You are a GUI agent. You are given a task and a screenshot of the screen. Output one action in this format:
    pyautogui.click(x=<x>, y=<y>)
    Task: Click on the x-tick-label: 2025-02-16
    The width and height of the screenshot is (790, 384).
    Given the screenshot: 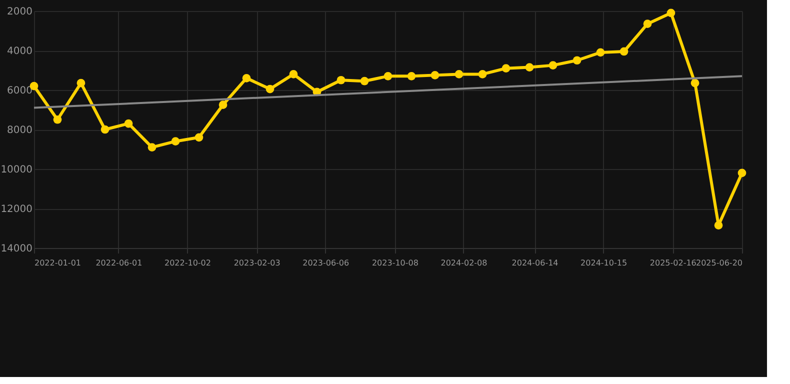 What is the action you would take?
    pyautogui.click(x=673, y=263)
    